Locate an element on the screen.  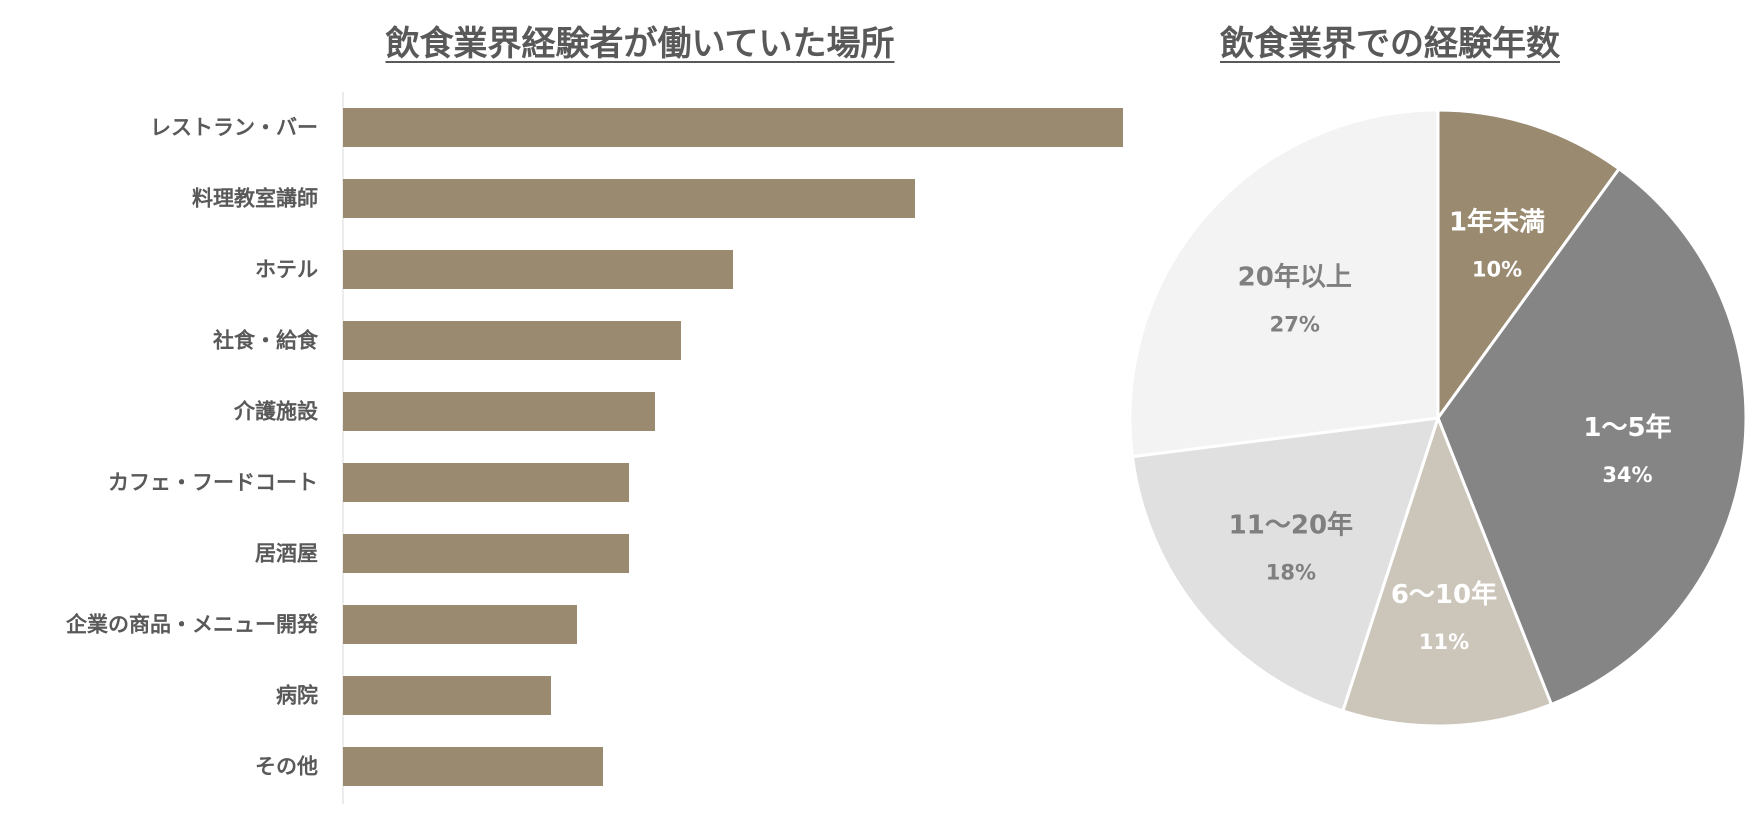
category-label: 病院 is located at coordinates (297, 696).